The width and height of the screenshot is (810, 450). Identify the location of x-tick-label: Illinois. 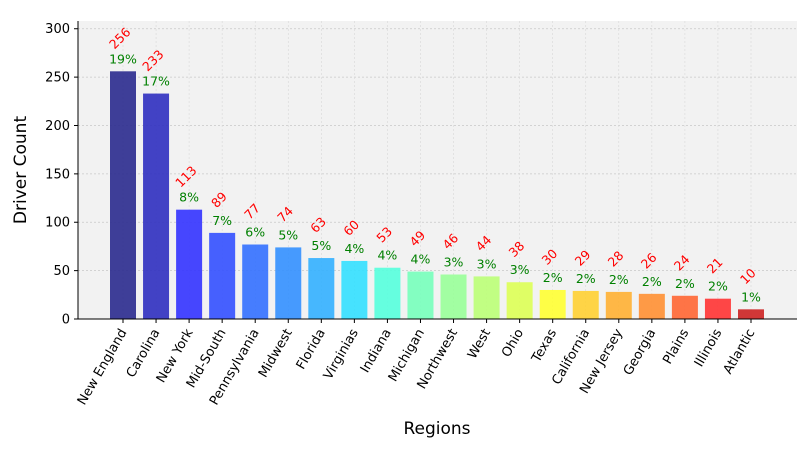
(709, 347).